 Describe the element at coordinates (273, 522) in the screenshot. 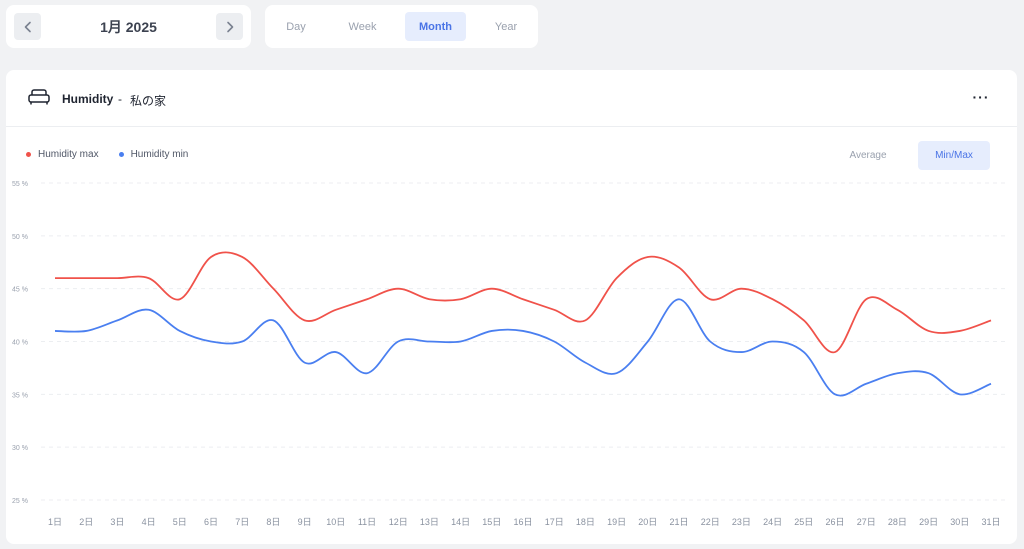

I see `x-tick-label: 8日` at that location.